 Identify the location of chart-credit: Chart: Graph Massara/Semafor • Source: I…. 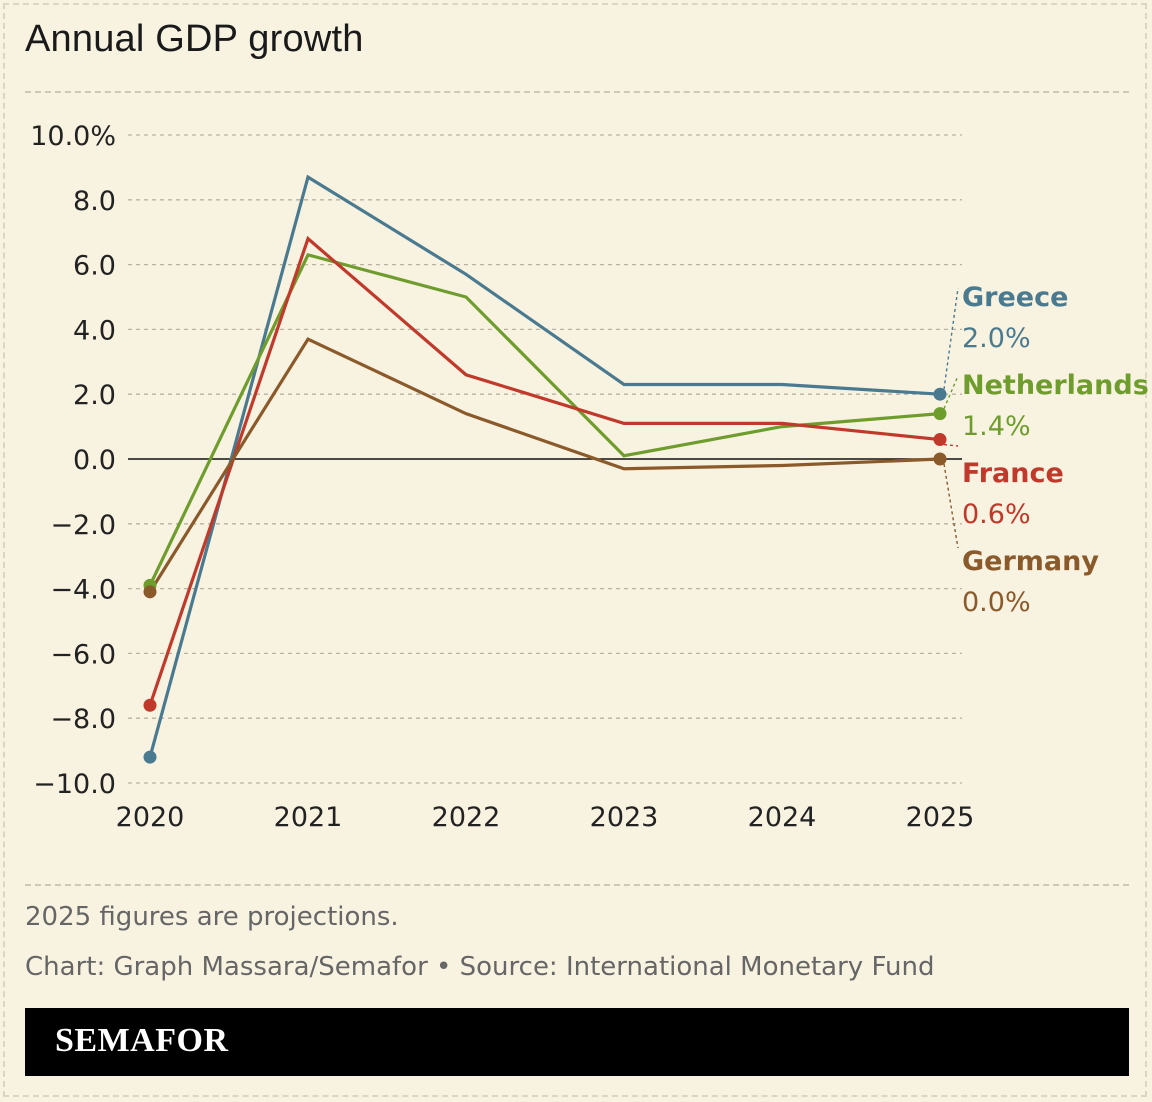
(480, 967).